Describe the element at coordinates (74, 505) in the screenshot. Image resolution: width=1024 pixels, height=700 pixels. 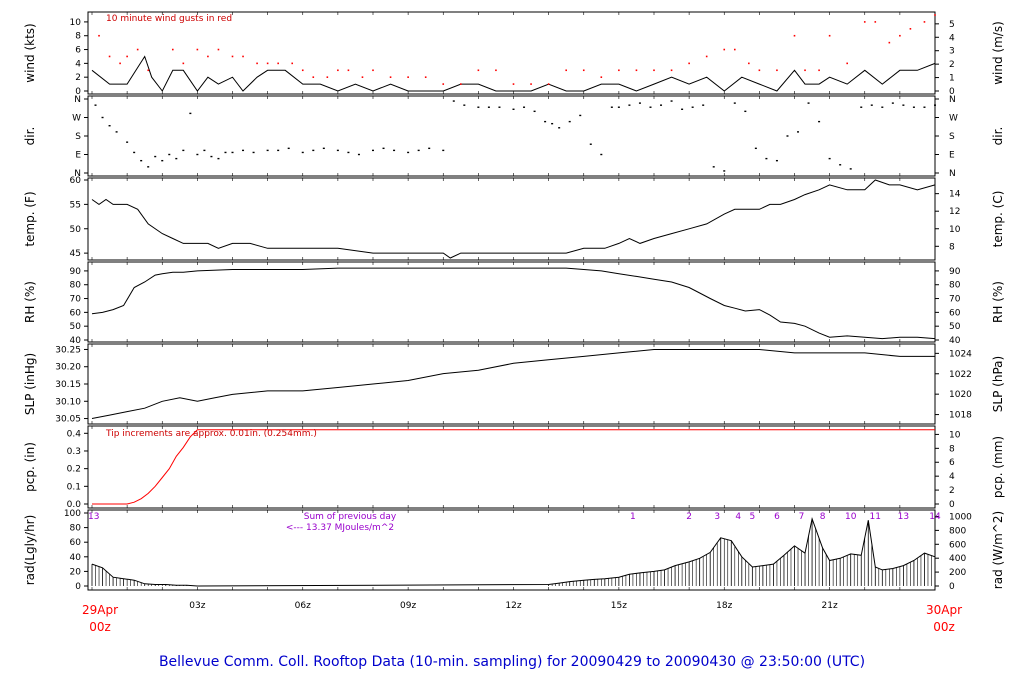
I see `pcp-left-tick-label: 0.0` at that location.